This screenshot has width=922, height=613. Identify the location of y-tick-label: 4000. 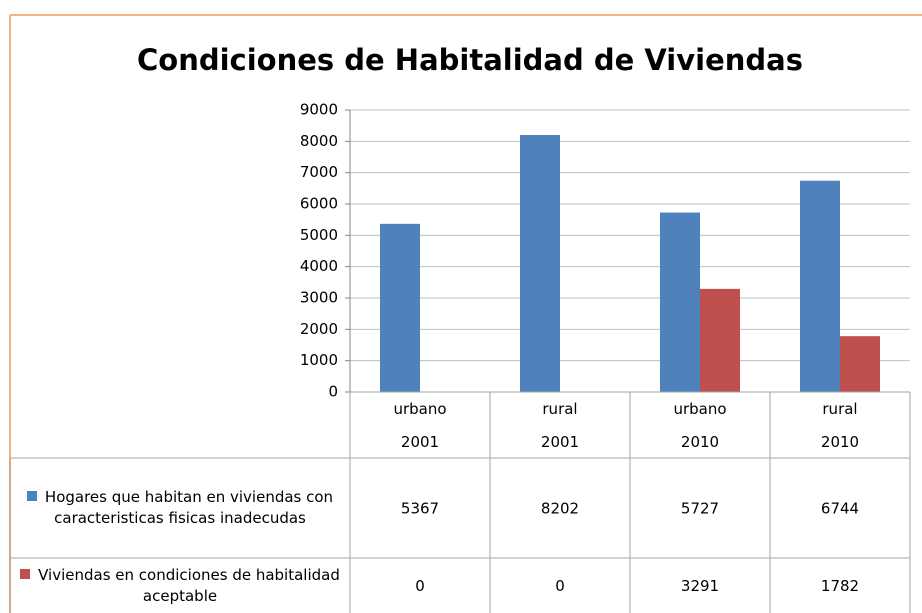
(319, 266).